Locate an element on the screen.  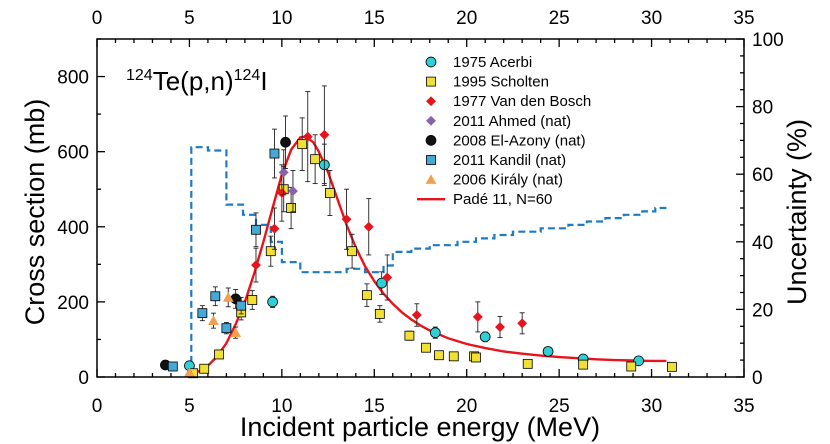
y-axis-left-title: Cross section (mb) is located at coordinates (35, 212).